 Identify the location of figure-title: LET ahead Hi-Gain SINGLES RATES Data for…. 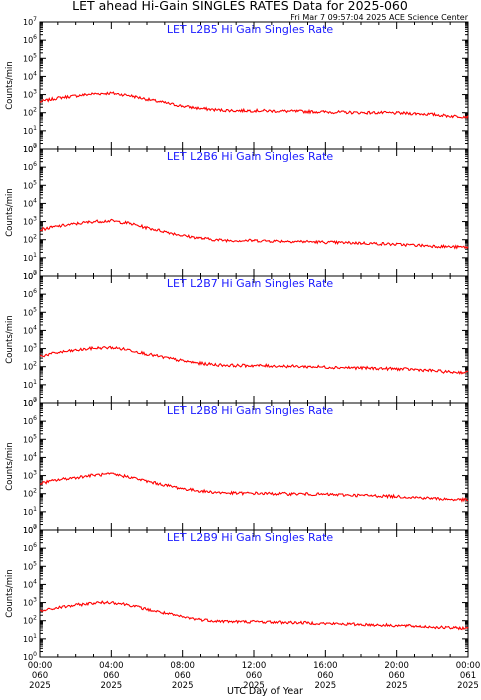
(240, 6).